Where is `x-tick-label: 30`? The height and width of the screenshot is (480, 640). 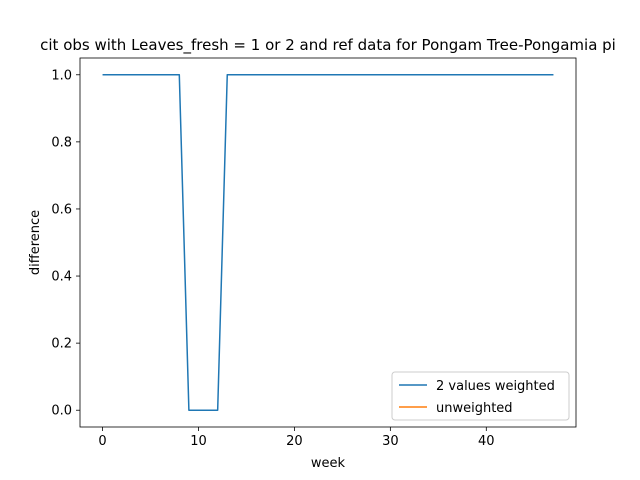
x-tick-label: 30 is located at coordinates (390, 441).